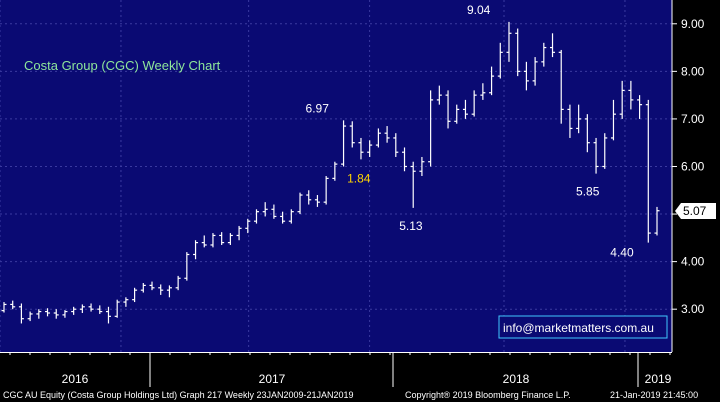 This screenshot has height=402, width=720. I want to click on y-tick-label: 3.00, so click(693, 309).